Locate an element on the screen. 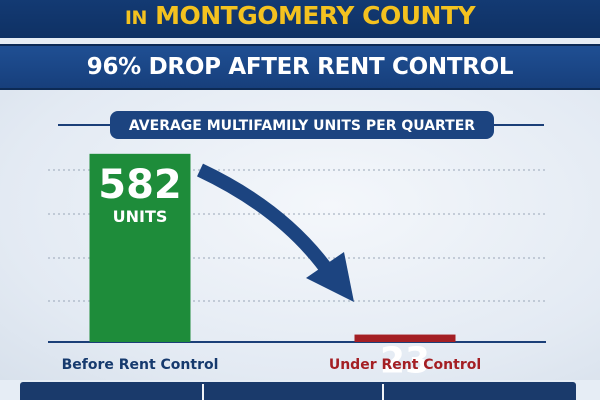 The width and height of the screenshot is (600, 400). headline-text: 96% DROP AFTER RENT CONTROL is located at coordinates (300, 67).